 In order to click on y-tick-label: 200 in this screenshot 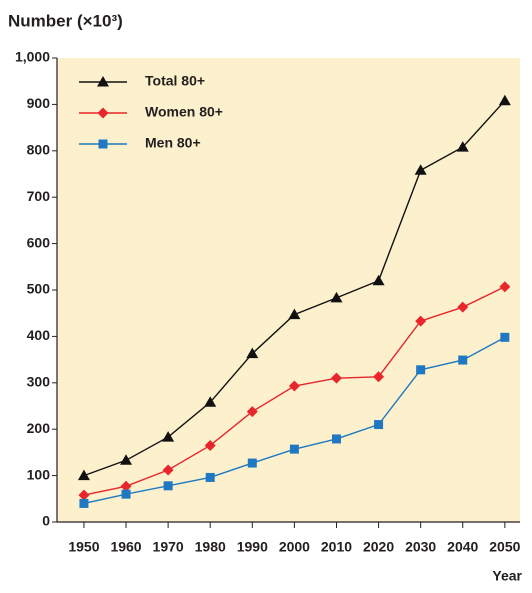, I will do `click(39, 428)`.